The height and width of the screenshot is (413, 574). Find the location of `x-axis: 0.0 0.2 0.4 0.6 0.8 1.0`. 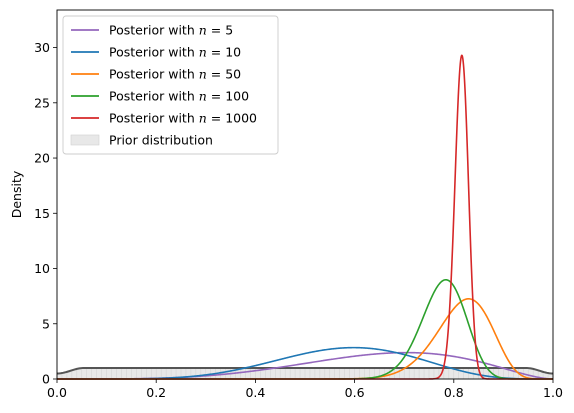

x-axis: 0.0 0.2 0.4 0.6 0.8 1.0 is located at coordinates (305, 389).